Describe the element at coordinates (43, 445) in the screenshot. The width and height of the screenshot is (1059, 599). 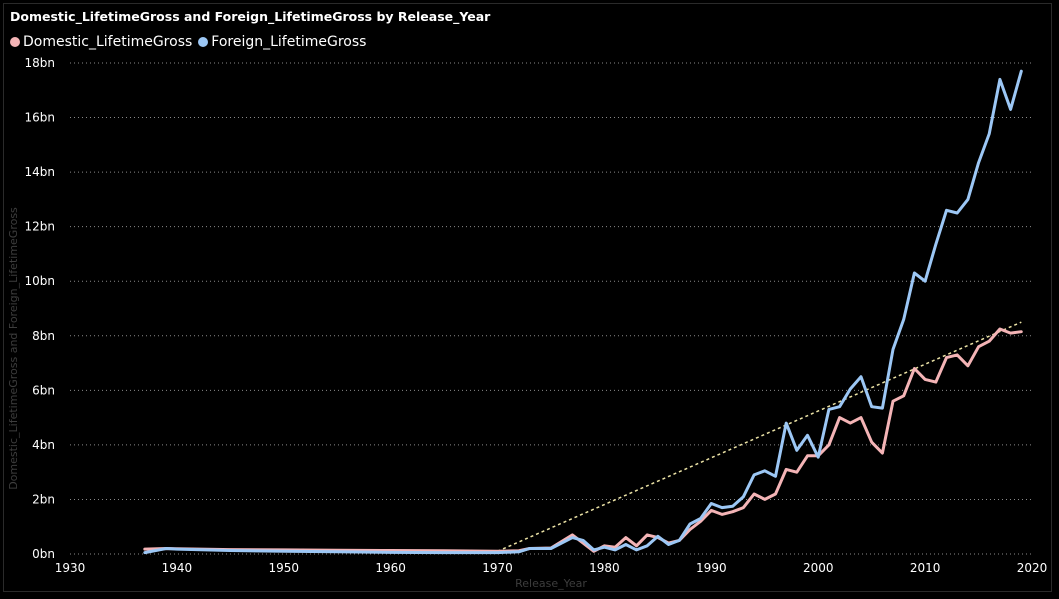
I see `y-tick-label: 4bn` at that location.